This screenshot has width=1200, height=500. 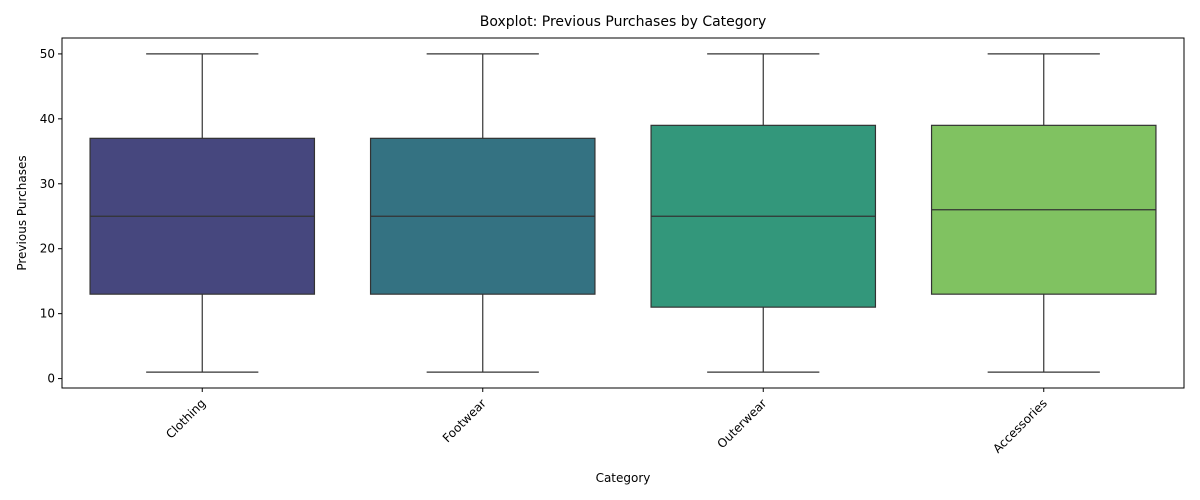 I want to click on x-tick-label: Footwear, so click(x=464, y=420).